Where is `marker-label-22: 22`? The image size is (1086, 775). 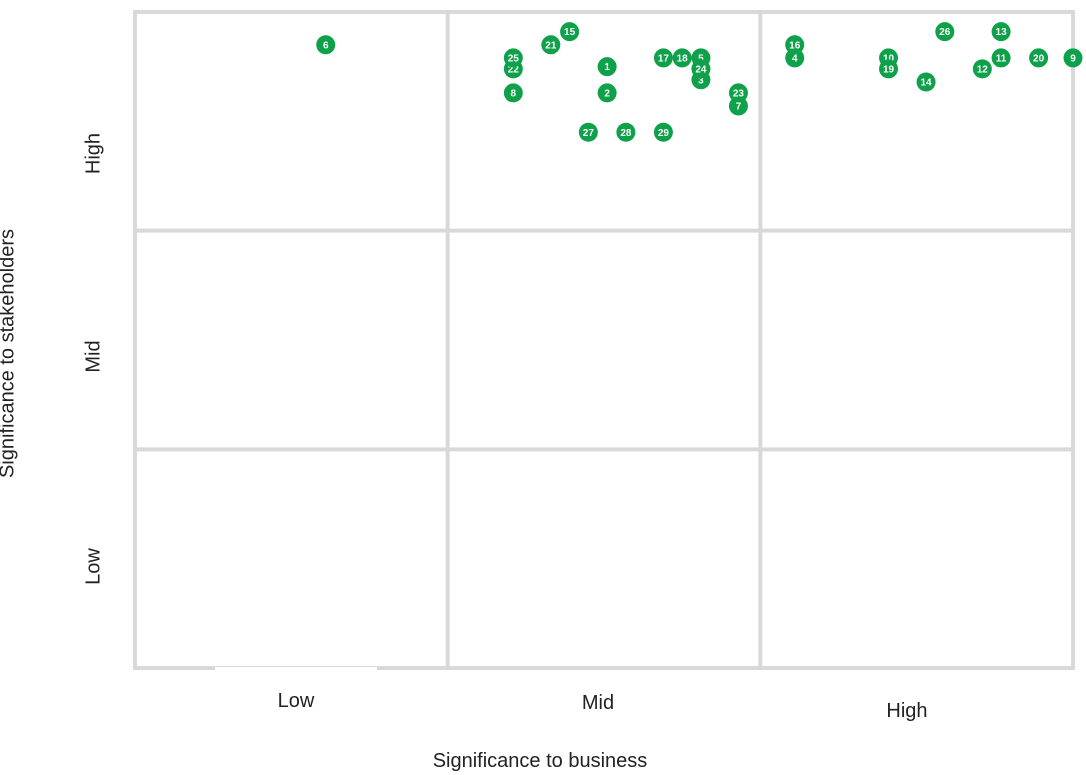
marker-label-22: 22 is located at coordinates (514, 69).